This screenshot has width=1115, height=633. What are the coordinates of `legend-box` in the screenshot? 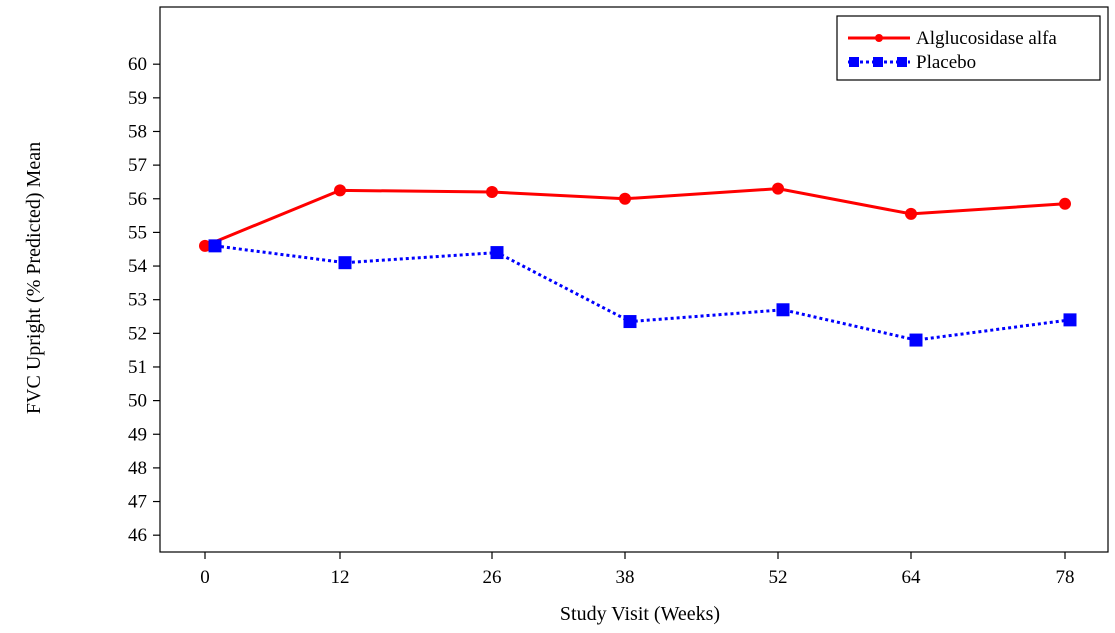 It's located at (968, 48).